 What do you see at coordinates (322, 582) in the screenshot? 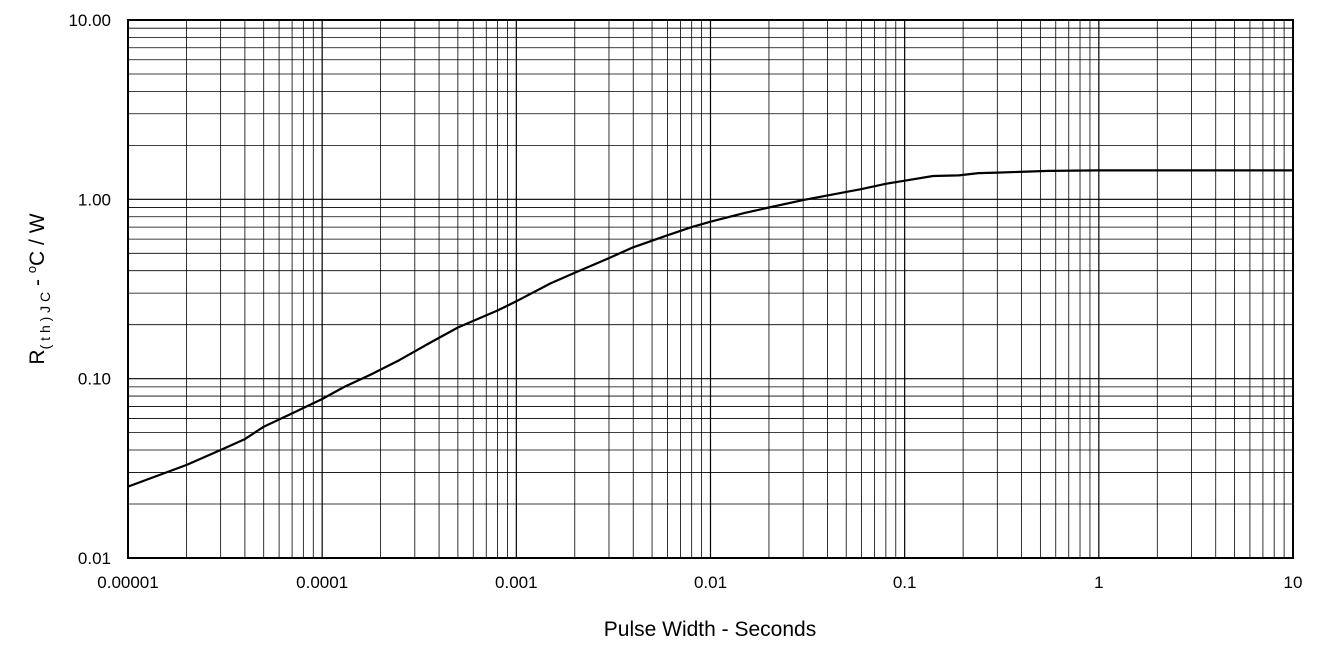
I see `x-tick-label: 0.0001` at bounding box center [322, 582].